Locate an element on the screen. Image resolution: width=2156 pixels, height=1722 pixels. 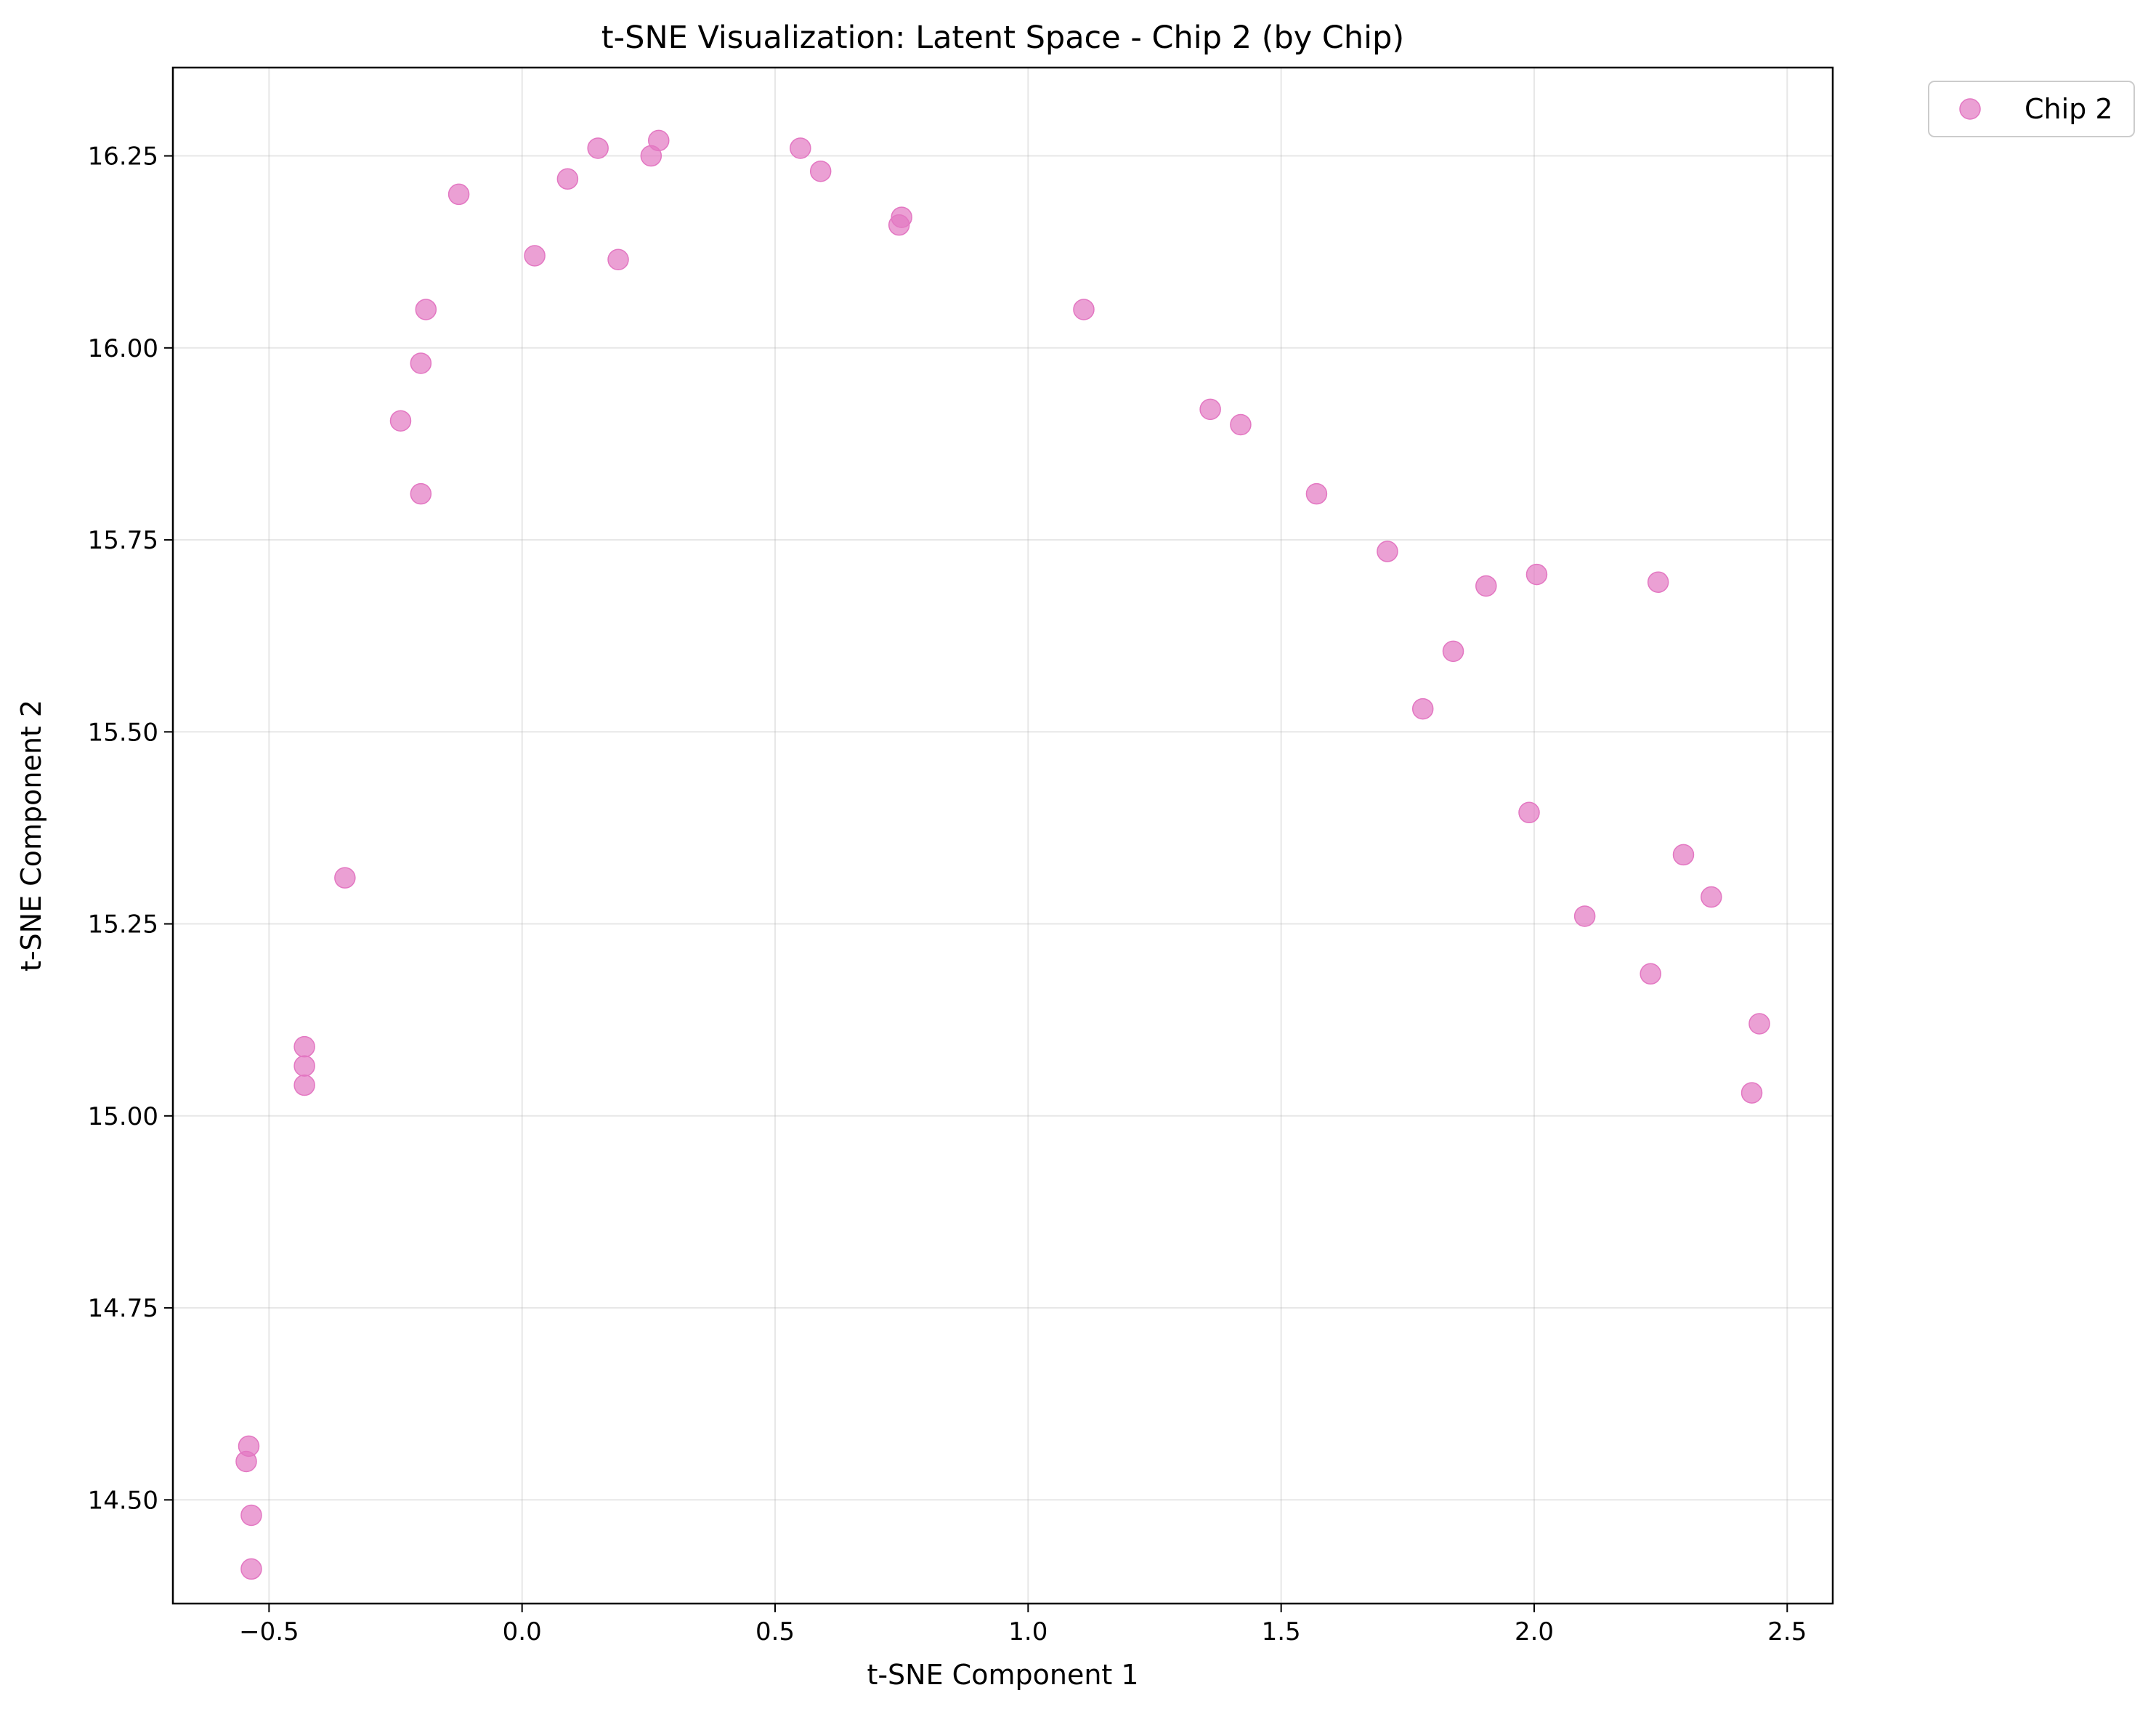
legend-marker is located at coordinates (1970, 109).